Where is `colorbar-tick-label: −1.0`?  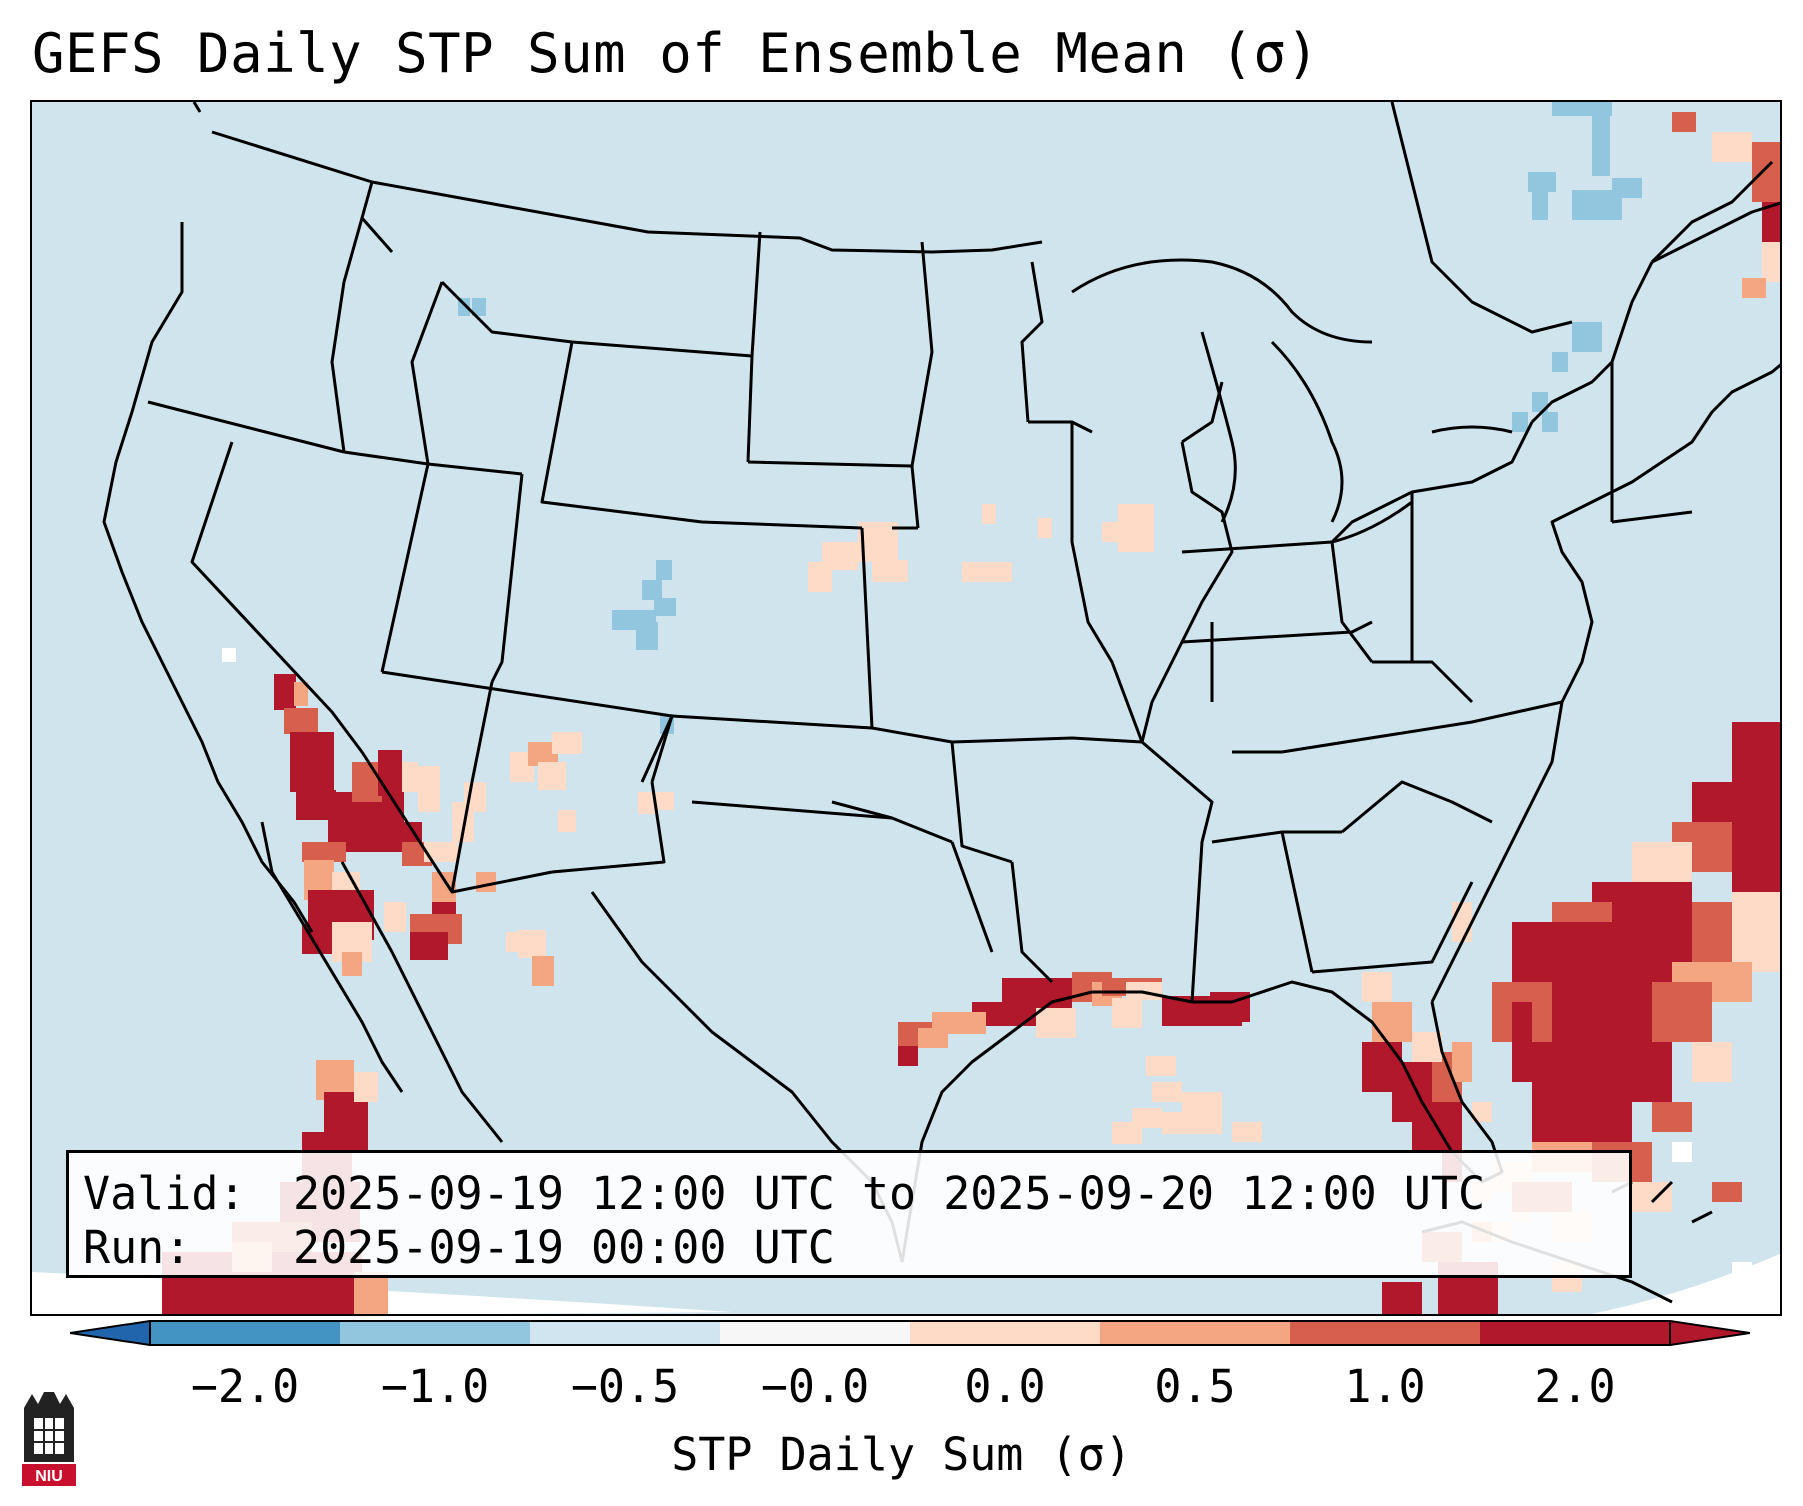
colorbar-tick-label: −1.0 is located at coordinates (435, 1386).